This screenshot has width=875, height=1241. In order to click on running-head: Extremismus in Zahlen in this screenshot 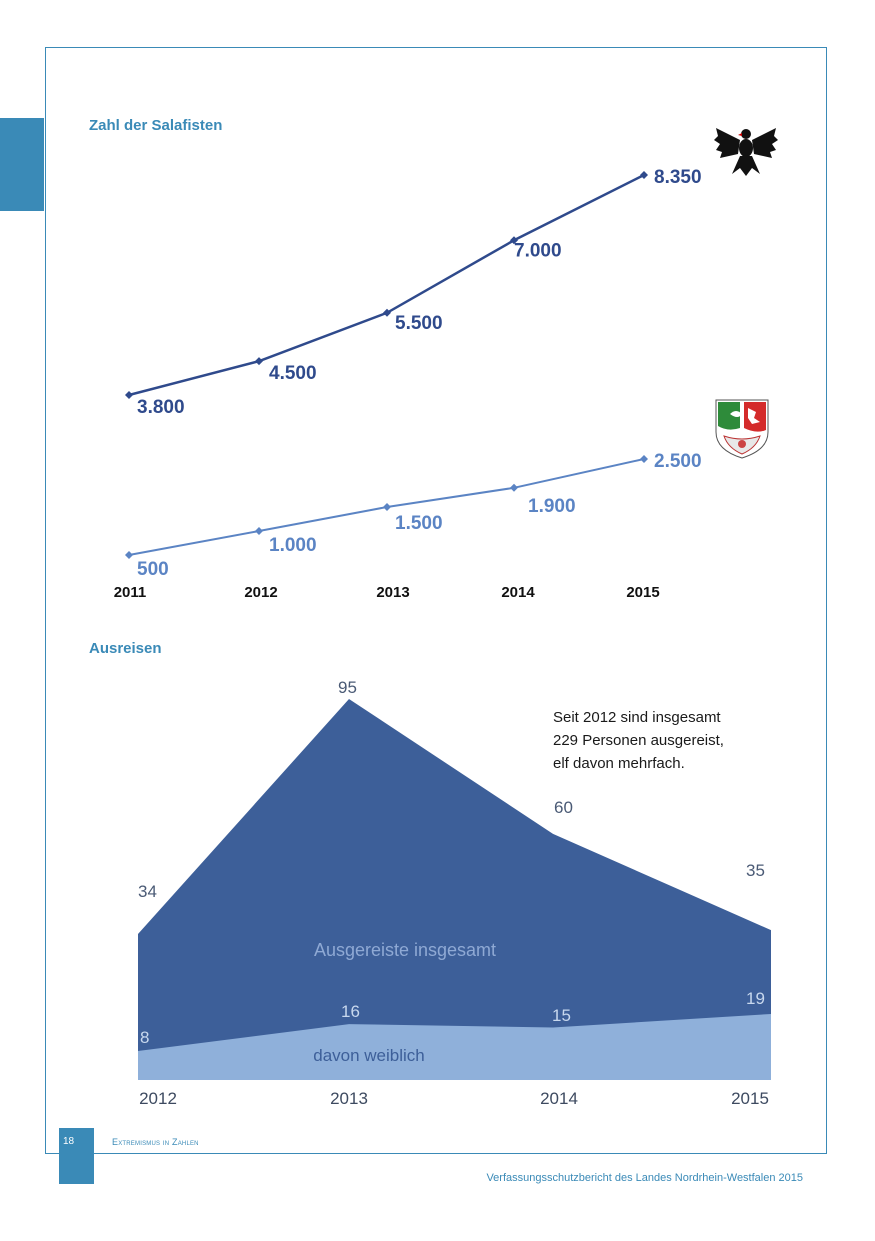, I will do `click(155, 1142)`.